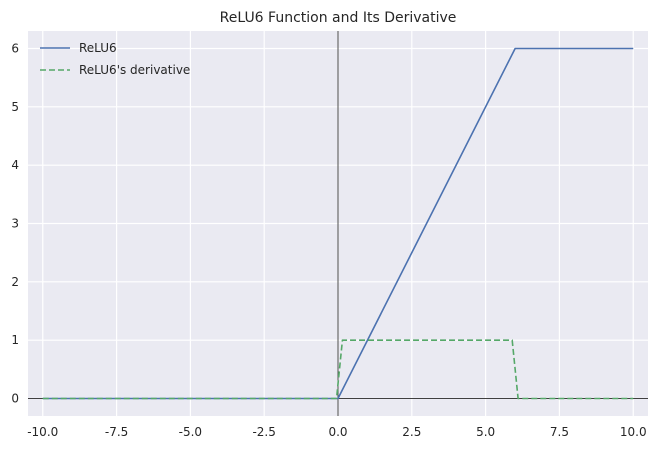  Describe the element at coordinates (485, 432) in the screenshot. I see `x-tick-label: 5.0` at that location.